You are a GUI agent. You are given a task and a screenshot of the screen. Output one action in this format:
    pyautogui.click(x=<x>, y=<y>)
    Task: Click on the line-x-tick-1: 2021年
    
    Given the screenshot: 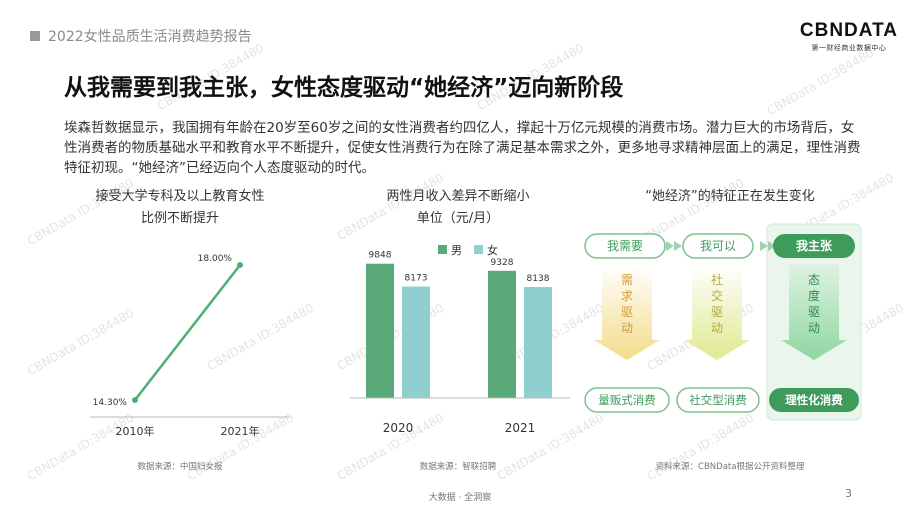 What is the action you would take?
    pyautogui.click(x=240, y=431)
    